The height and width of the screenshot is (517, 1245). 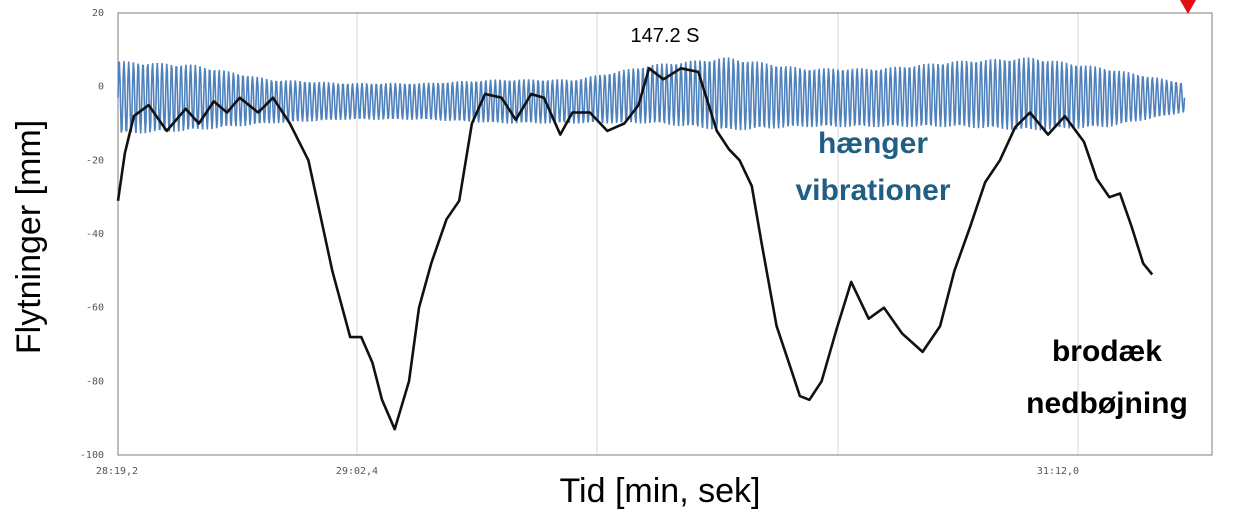 I want to click on series-label-line: hænger, so click(x=873, y=143).